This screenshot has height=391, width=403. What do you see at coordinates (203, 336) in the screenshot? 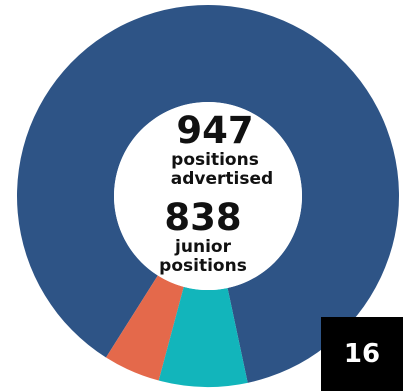
I see `donut-slice-teal` at bounding box center [203, 336].